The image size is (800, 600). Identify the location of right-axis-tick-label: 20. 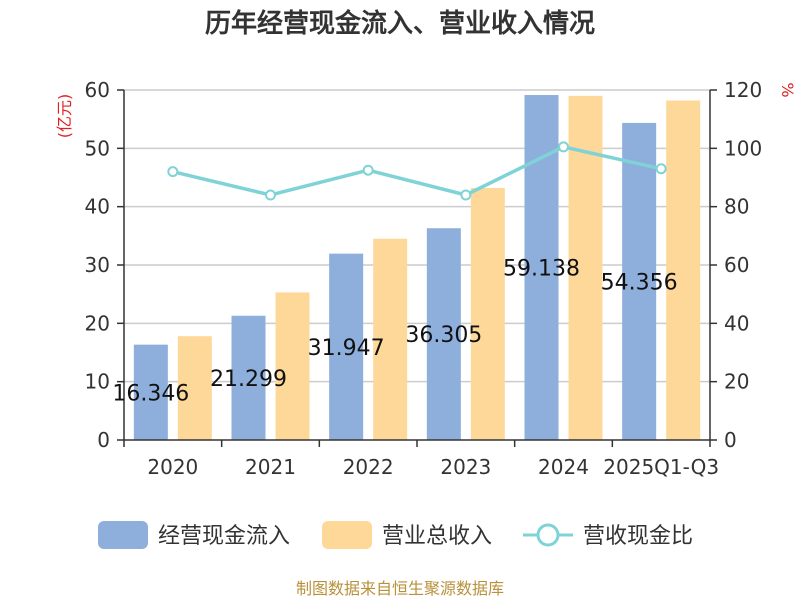
(736, 382).